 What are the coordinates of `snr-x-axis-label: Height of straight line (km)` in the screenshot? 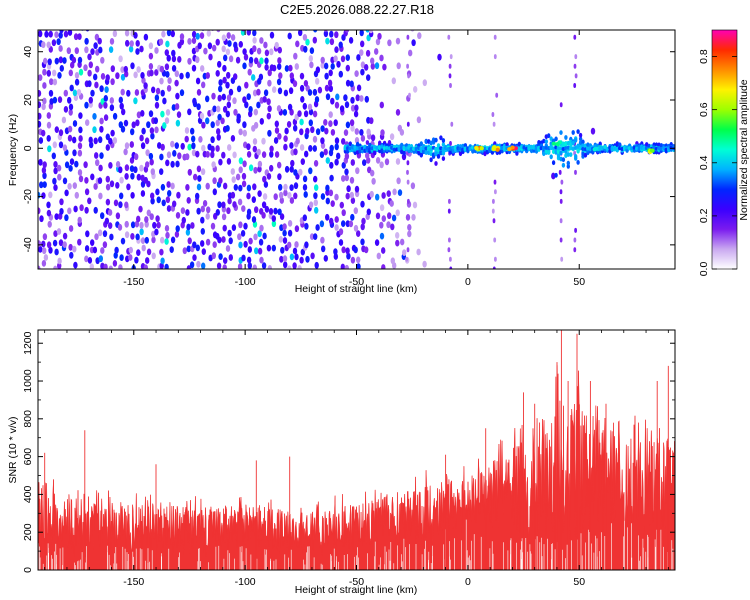 It's located at (356, 590).